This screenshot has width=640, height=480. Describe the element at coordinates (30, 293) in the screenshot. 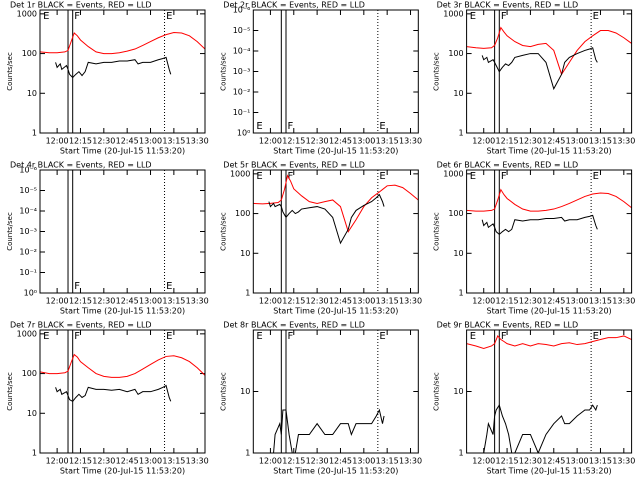

I see `y-tick-label: 10⁰` at that location.